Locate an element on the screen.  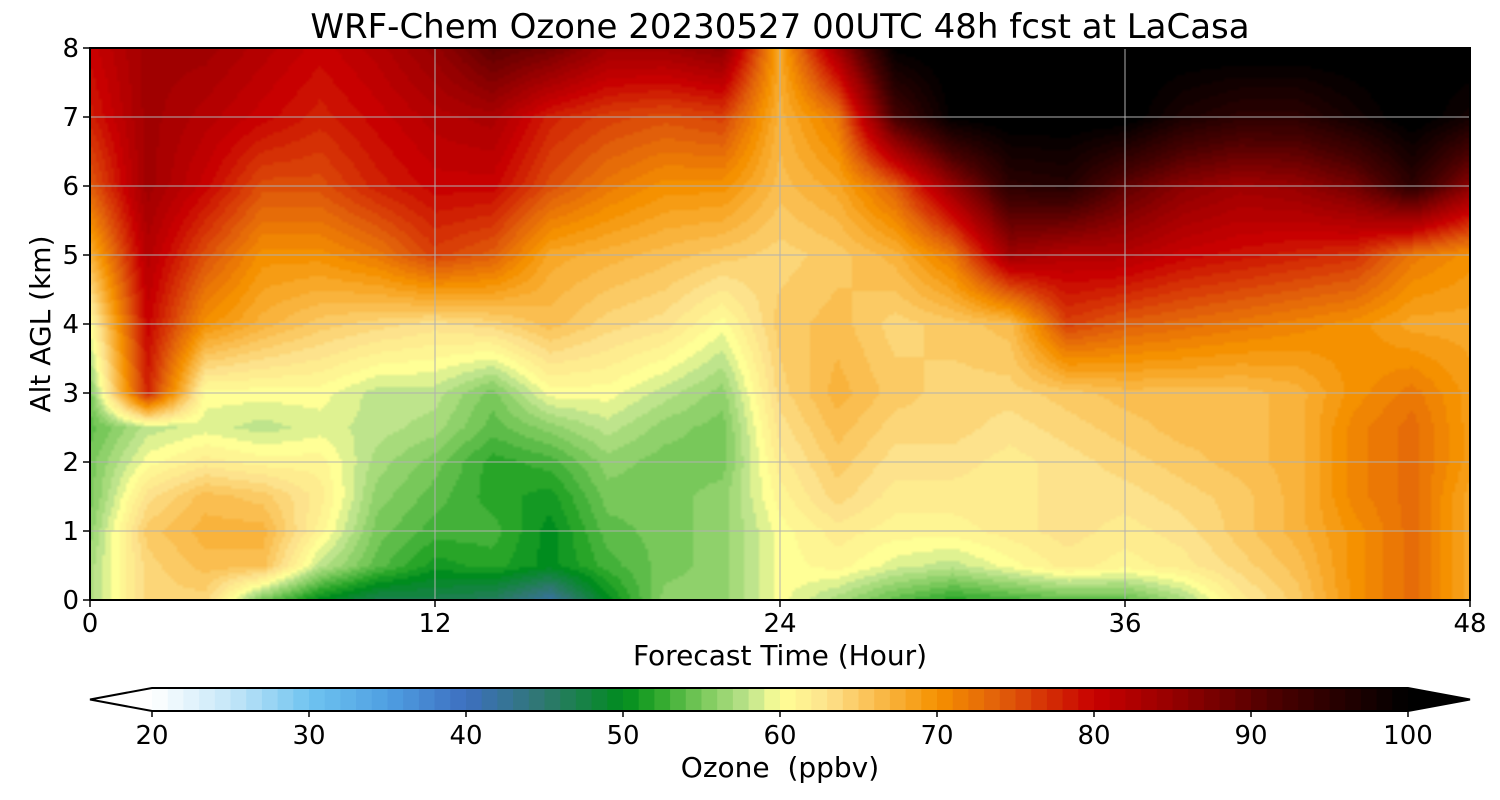
colorbar-tick-label: 50 is located at coordinates (622, 736).